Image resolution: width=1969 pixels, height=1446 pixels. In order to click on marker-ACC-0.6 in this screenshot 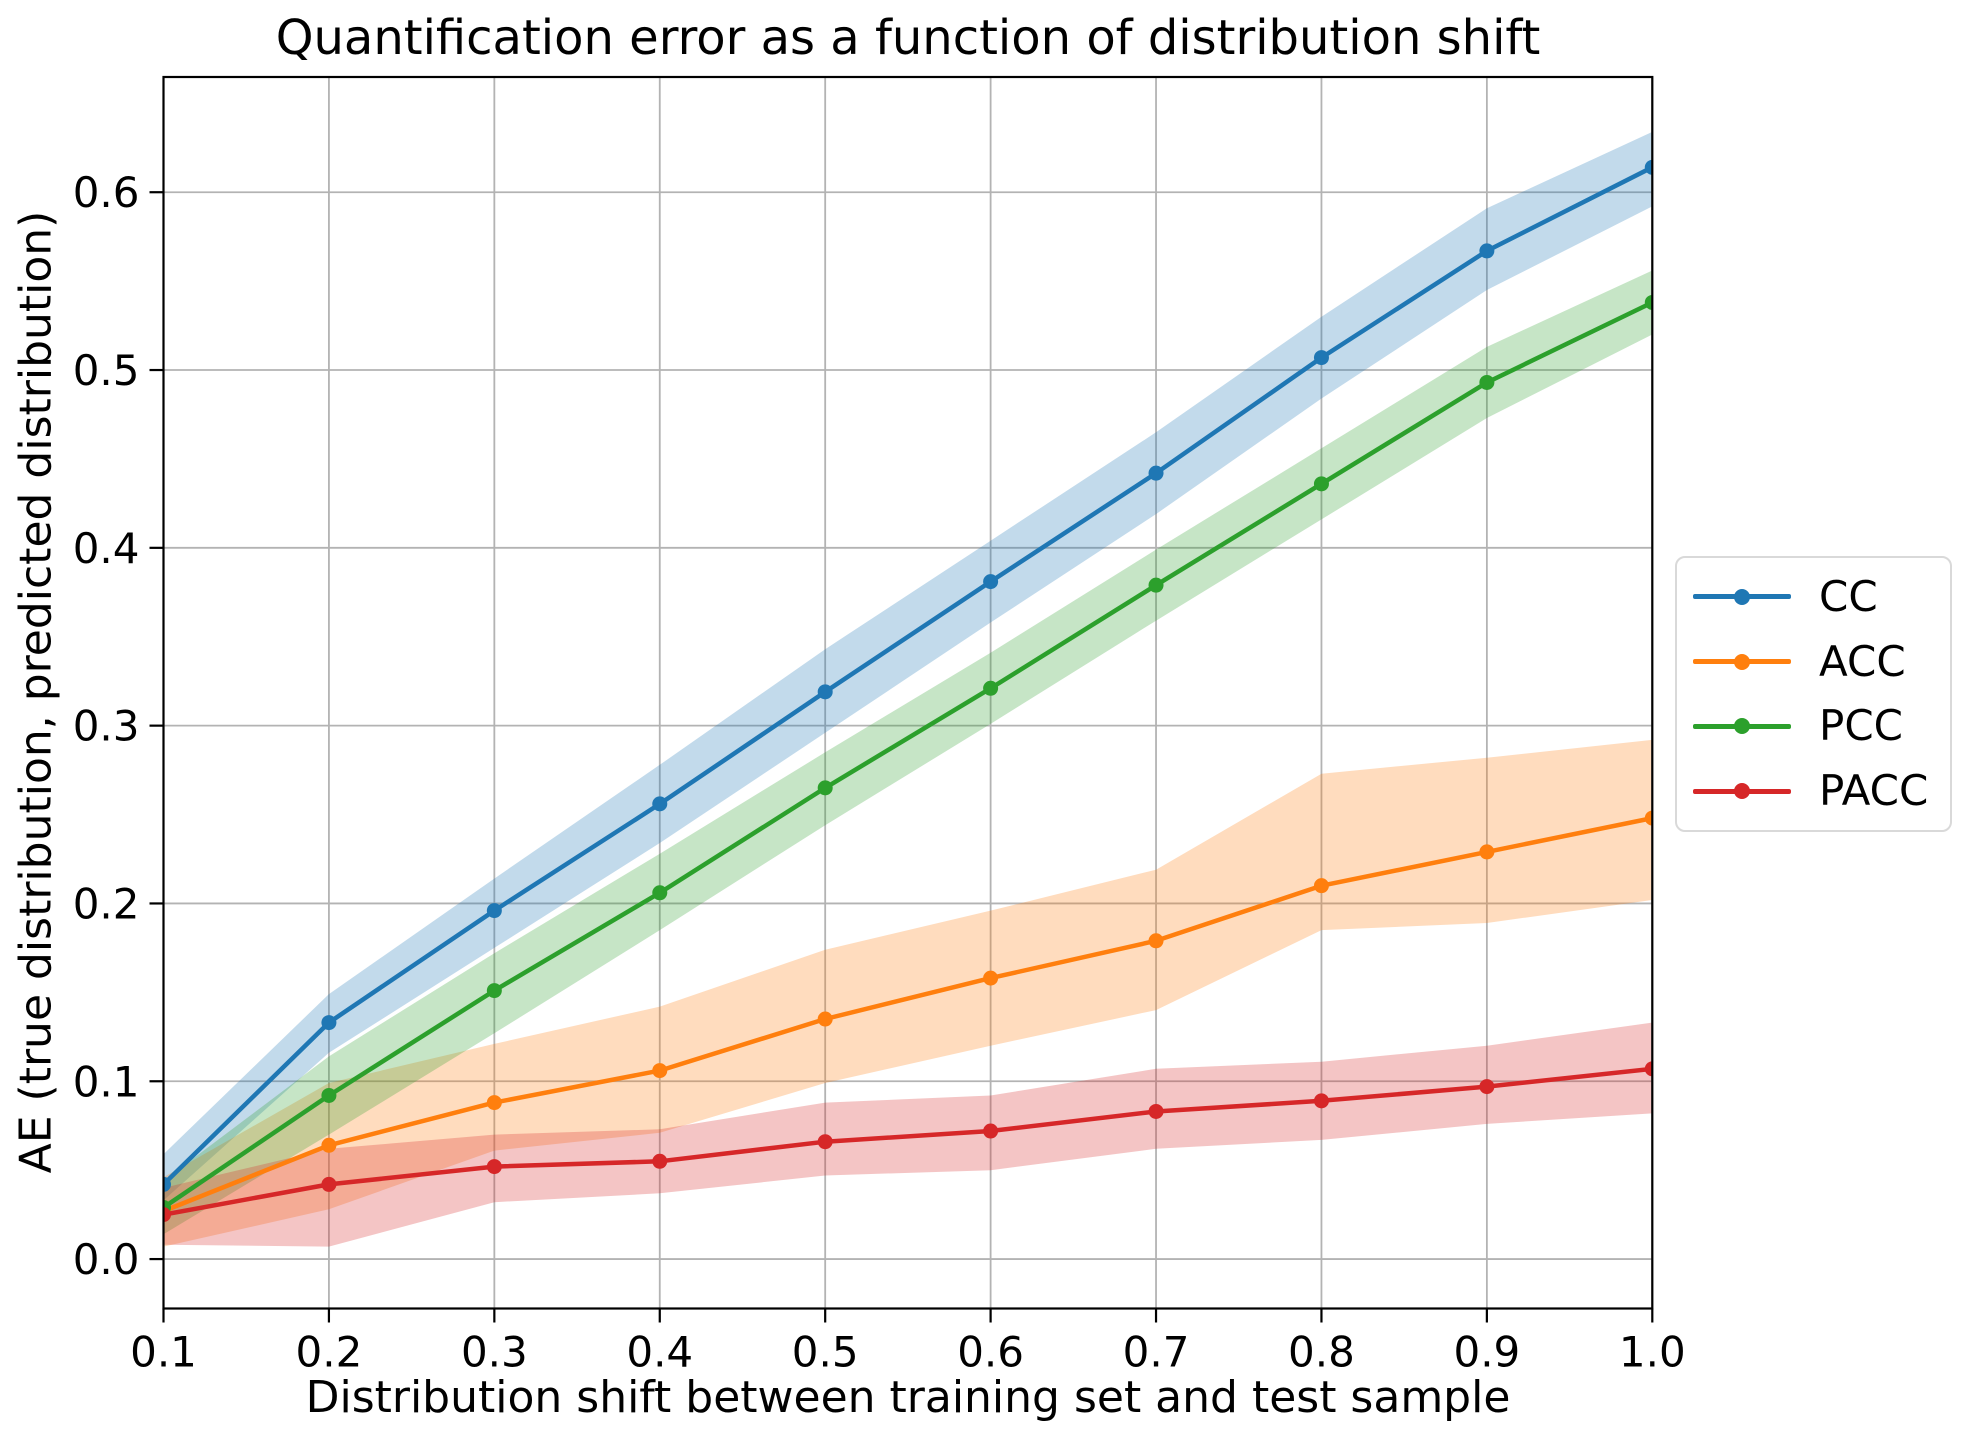, I will do `click(991, 978)`.